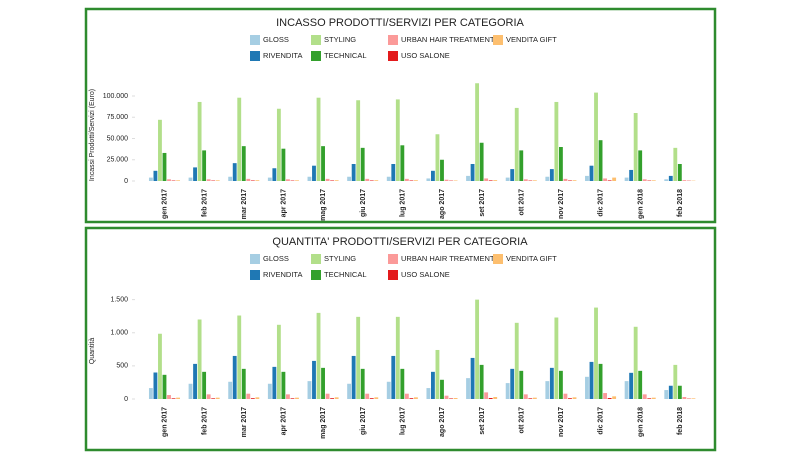  Describe the element at coordinates (118, 160) in the screenshot. I see `y-tick-label: 25.000` at that location.